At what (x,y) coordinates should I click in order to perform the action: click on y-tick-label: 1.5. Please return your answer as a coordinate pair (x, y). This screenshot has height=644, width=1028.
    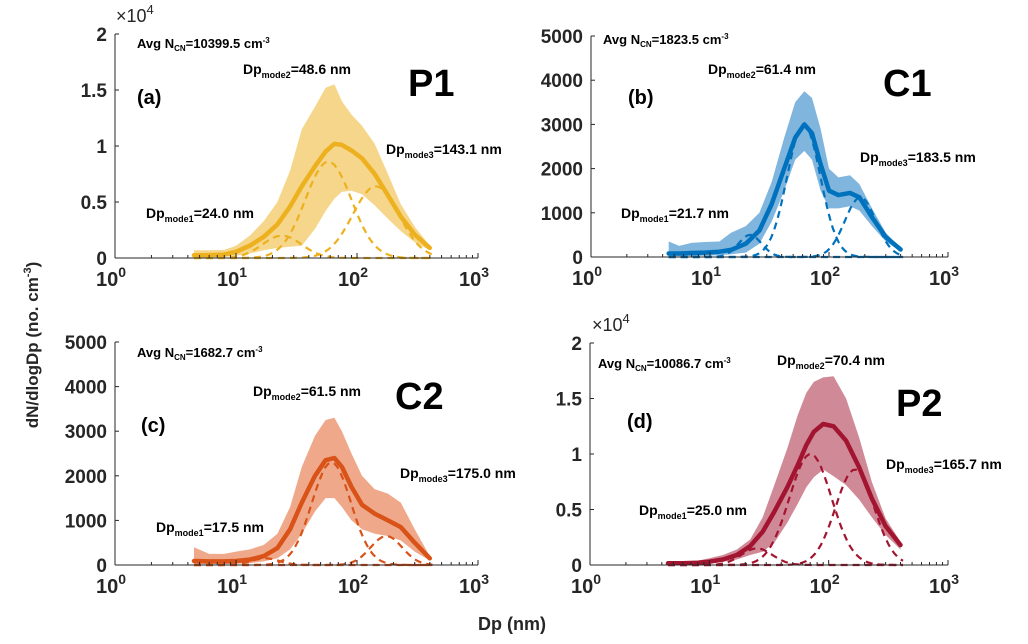
    Looking at the image, I should click on (569, 400).